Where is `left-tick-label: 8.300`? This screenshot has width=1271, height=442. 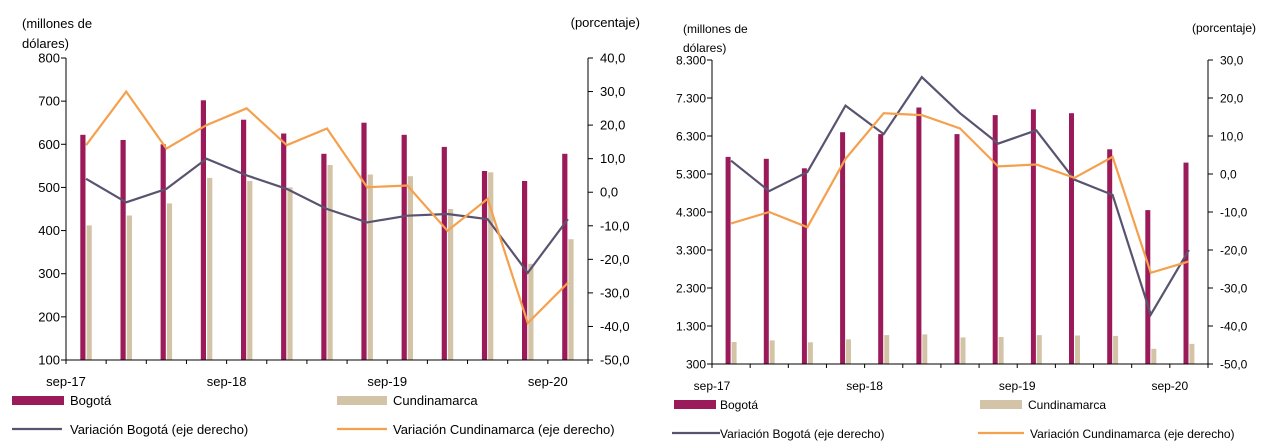
left-tick-label: 8.300 is located at coordinates (691, 61).